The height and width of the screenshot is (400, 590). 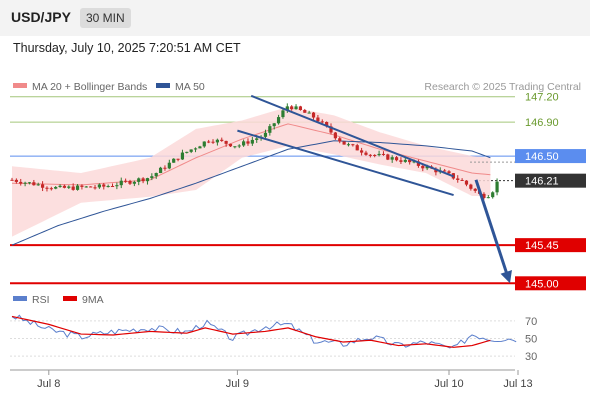 What do you see at coordinates (163, 85) in the screenshot?
I see `legend-swatch-ma50` at bounding box center [163, 85].